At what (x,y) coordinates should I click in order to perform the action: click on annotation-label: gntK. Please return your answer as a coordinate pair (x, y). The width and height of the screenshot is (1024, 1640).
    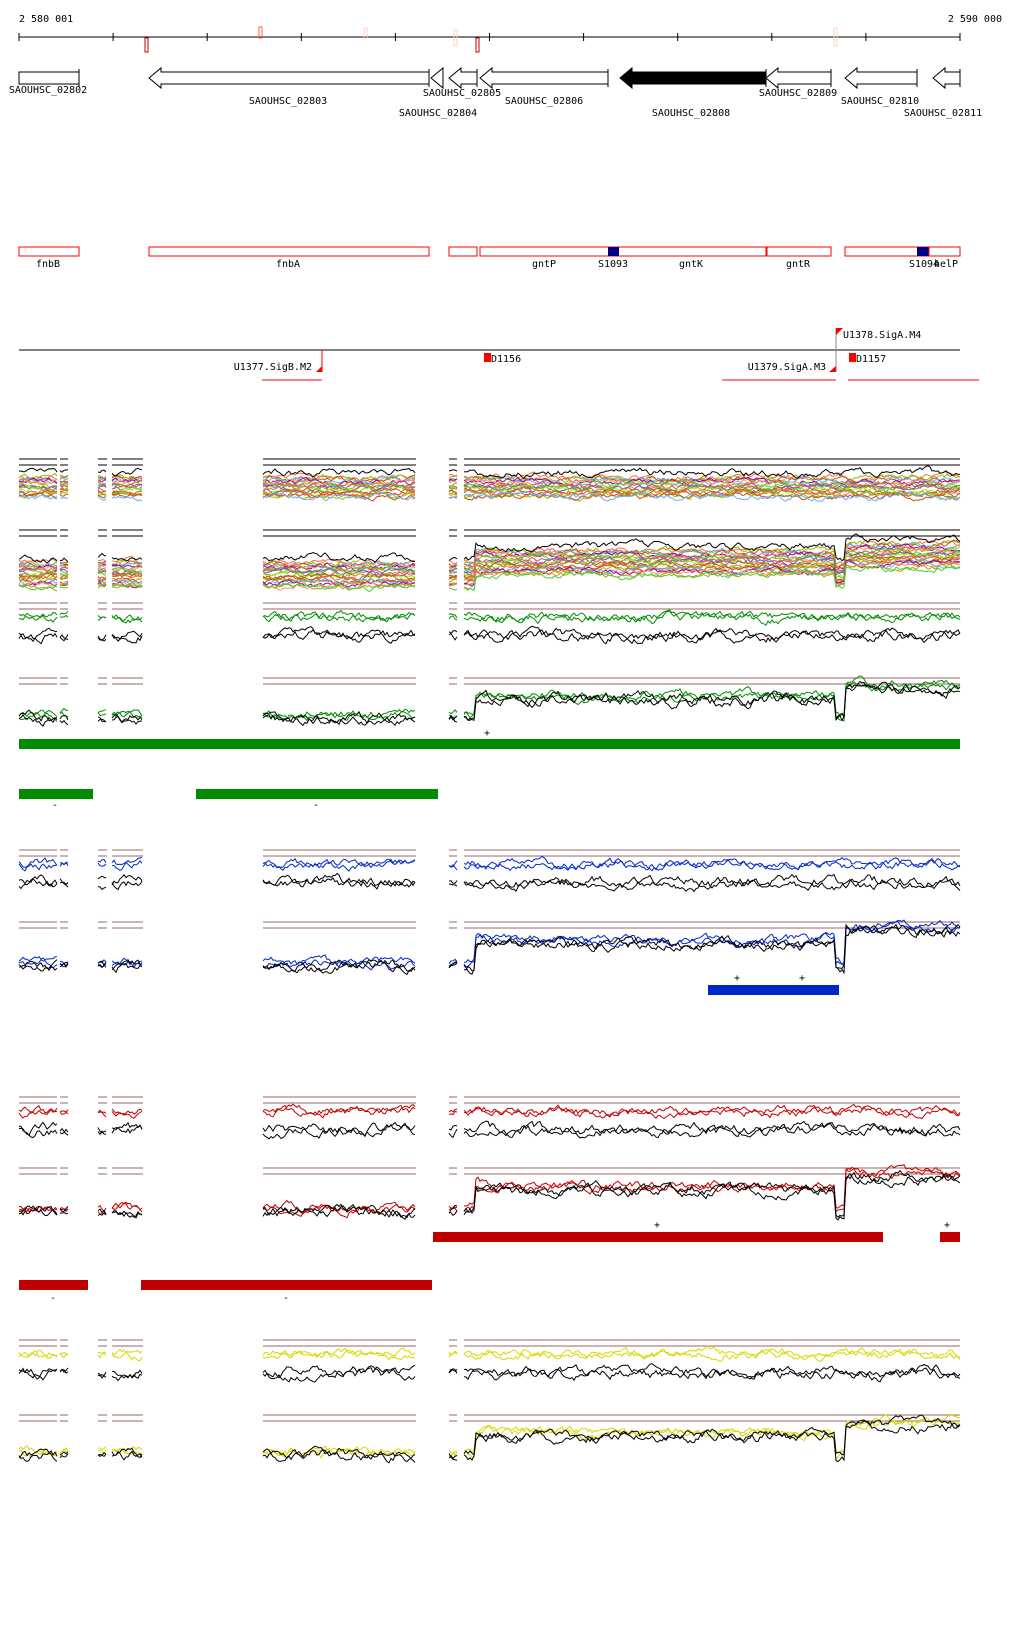
    Looking at the image, I should click on (691, 264).